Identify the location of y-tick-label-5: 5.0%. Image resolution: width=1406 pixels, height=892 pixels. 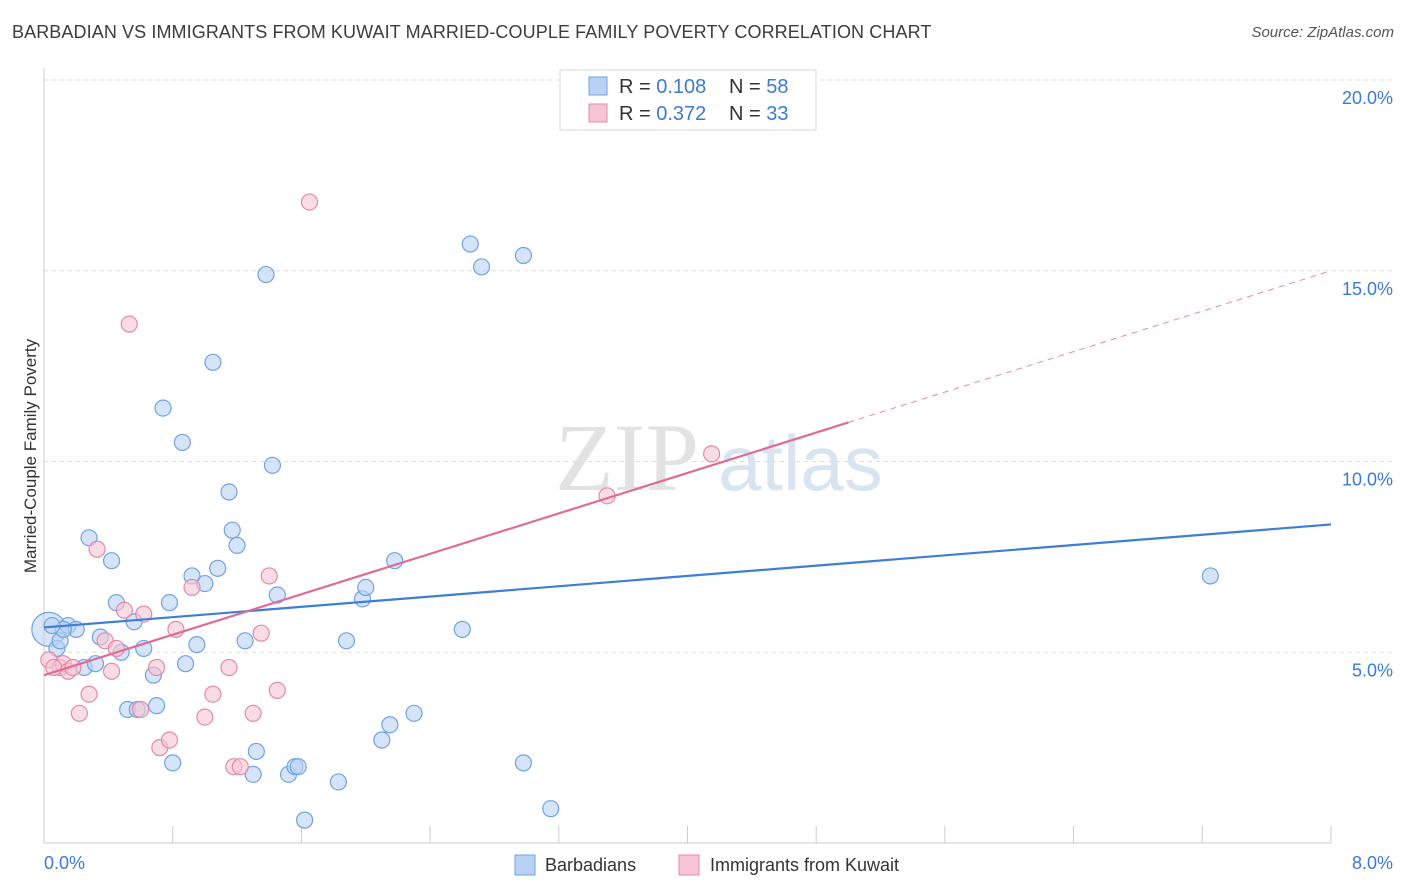
(1372, 670).